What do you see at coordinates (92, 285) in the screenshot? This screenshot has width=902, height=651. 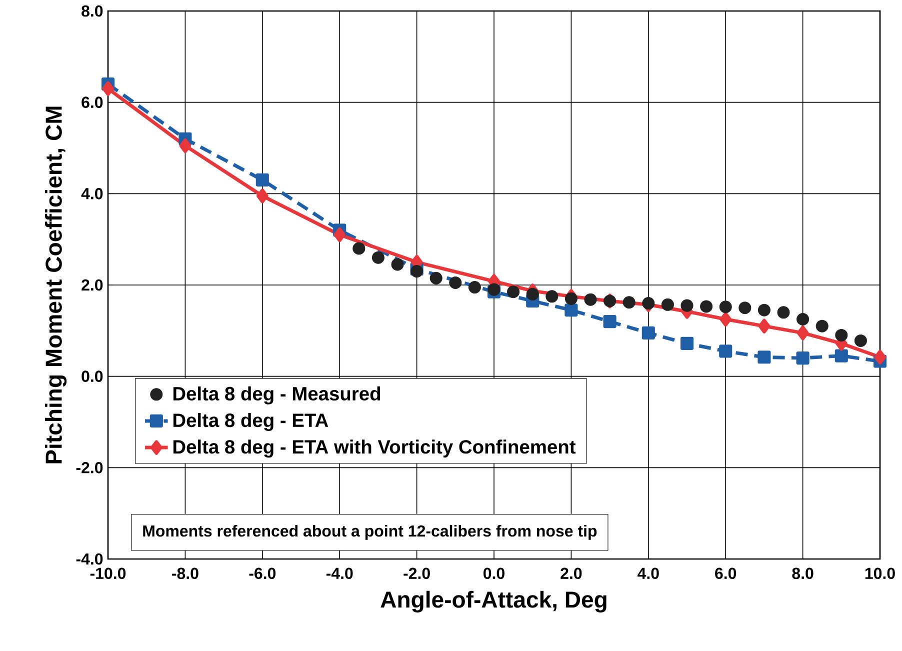 I see `y-tick-label: 2.0` at bounding box center [92, 285].